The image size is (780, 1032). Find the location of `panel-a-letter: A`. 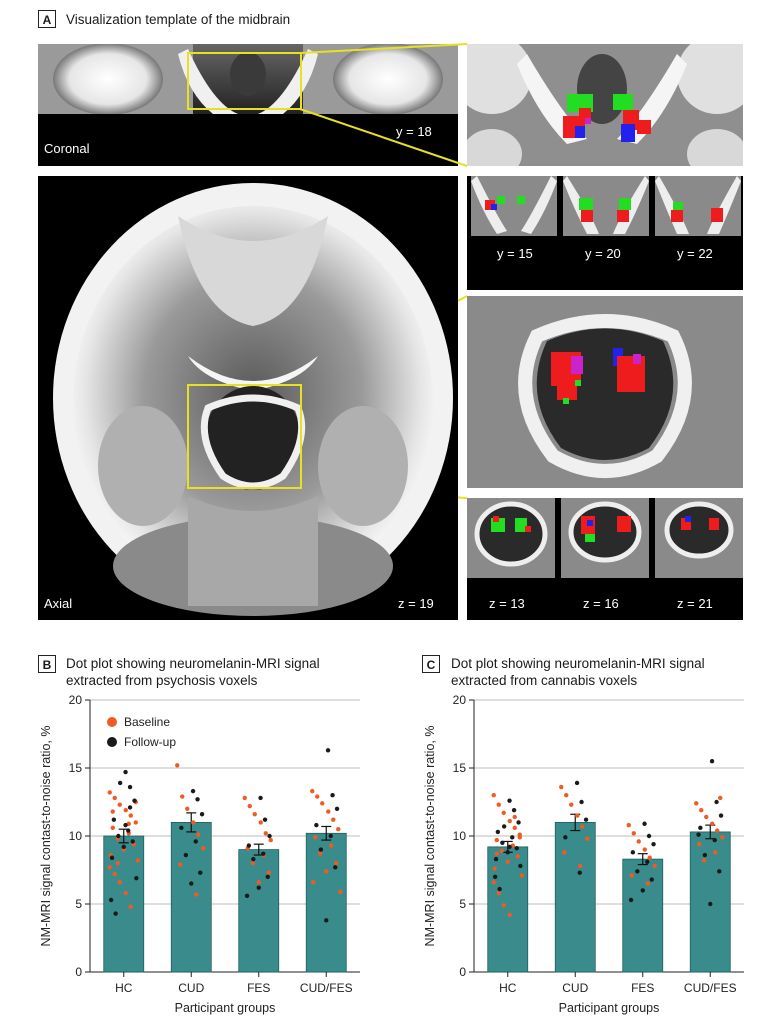

panel-a-letter: A is located at coordinates (47, 19).